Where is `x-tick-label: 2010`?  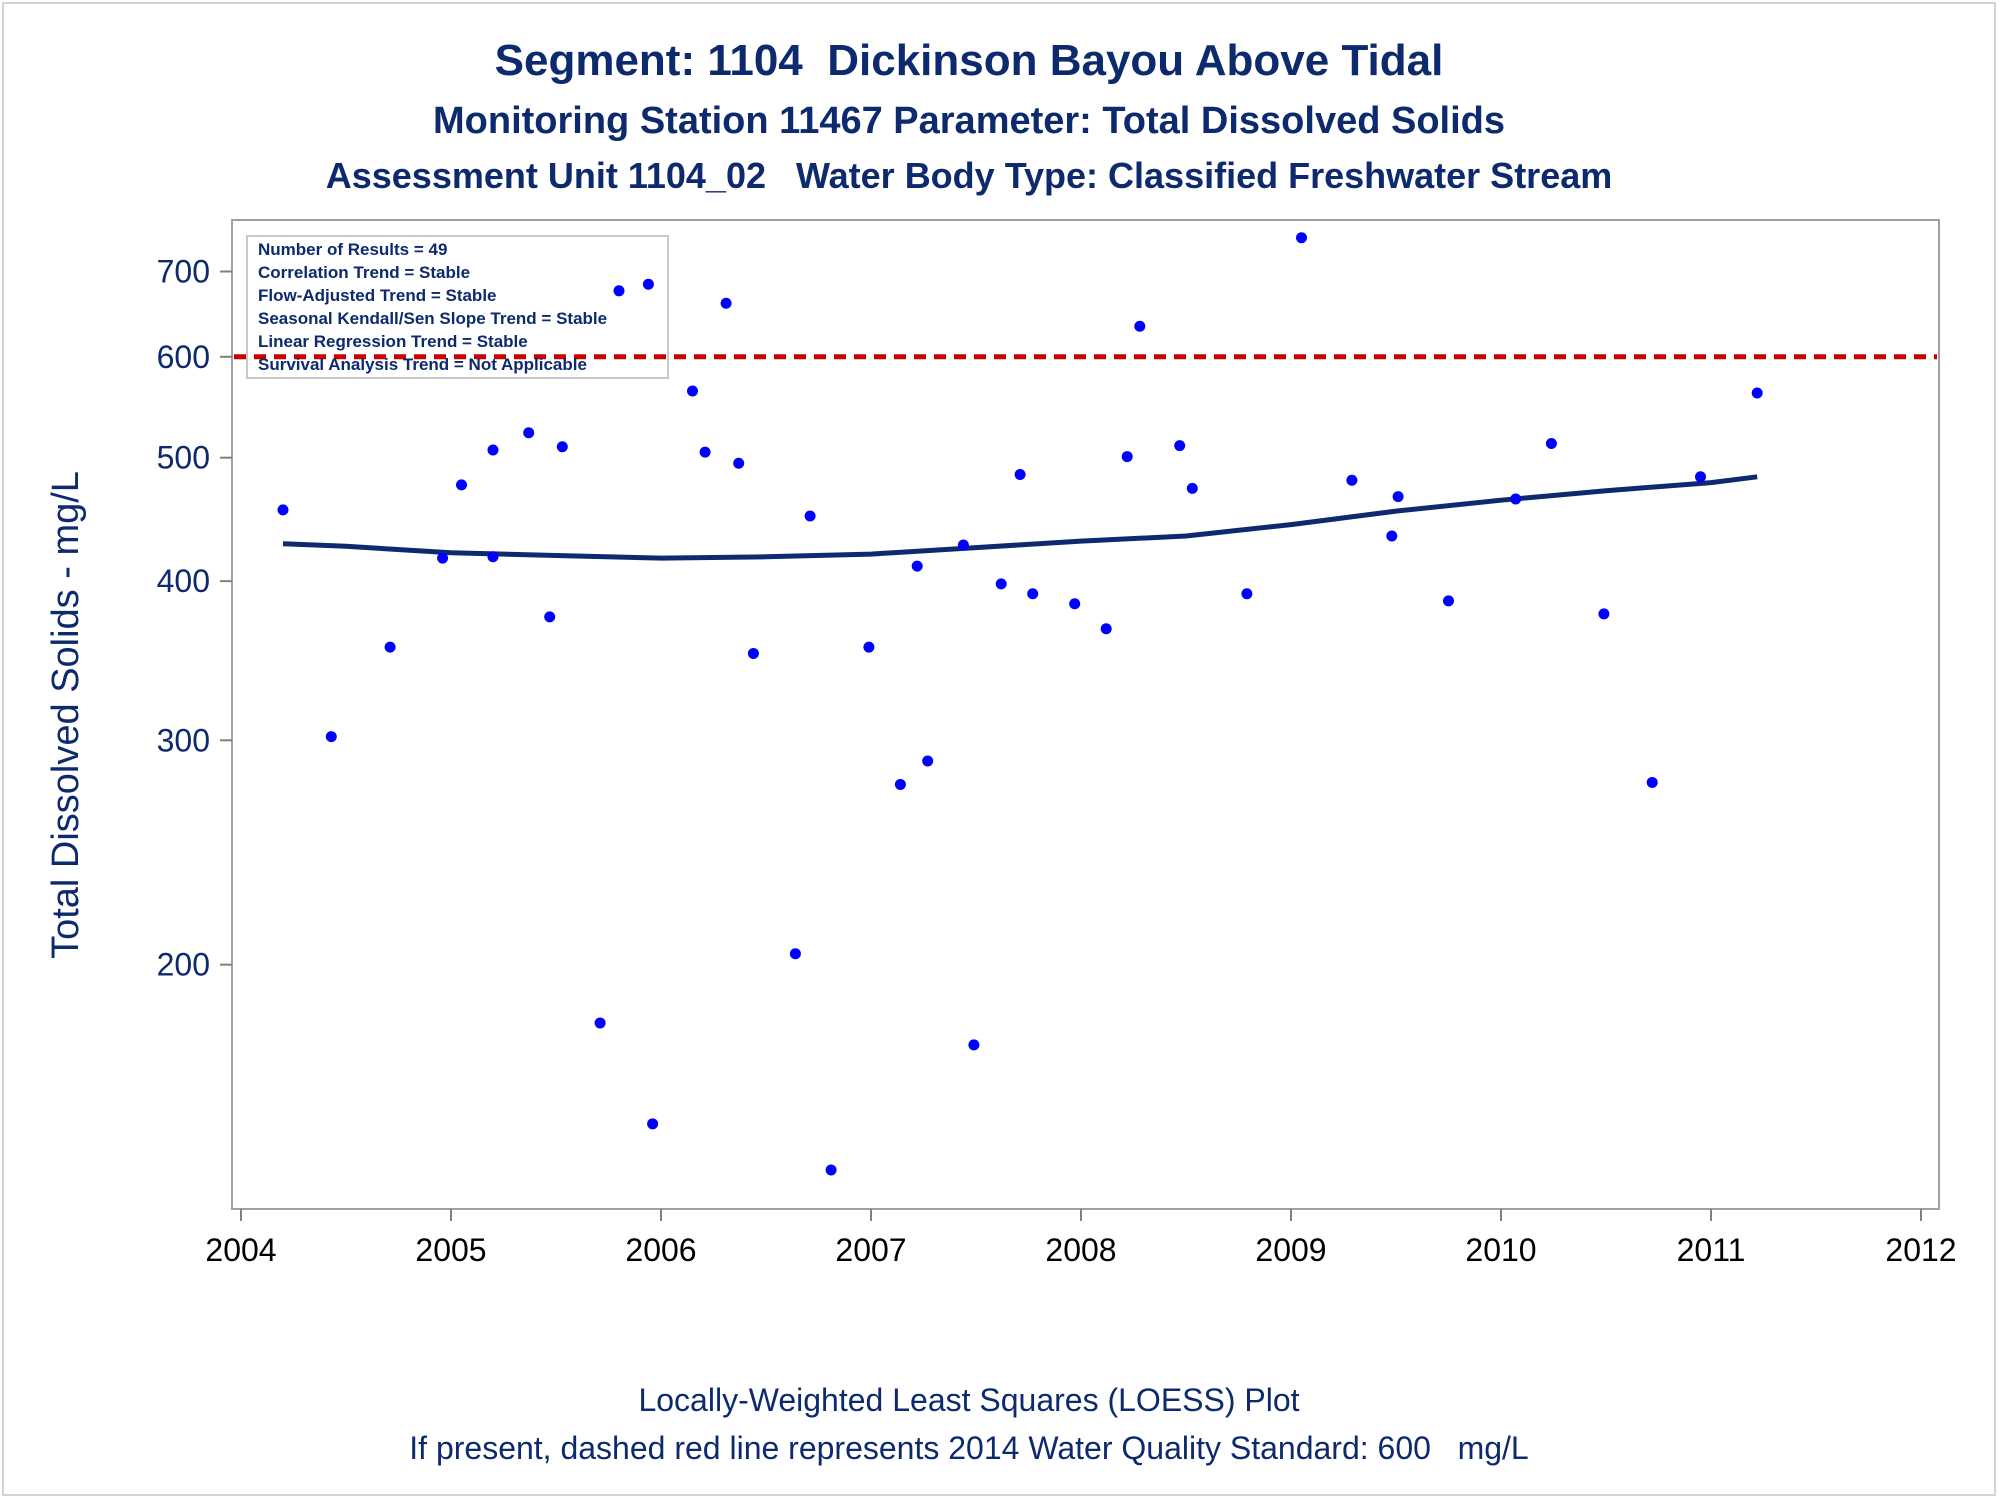
x-tick-label: 2010 is located at coordinates (1500, 1250).